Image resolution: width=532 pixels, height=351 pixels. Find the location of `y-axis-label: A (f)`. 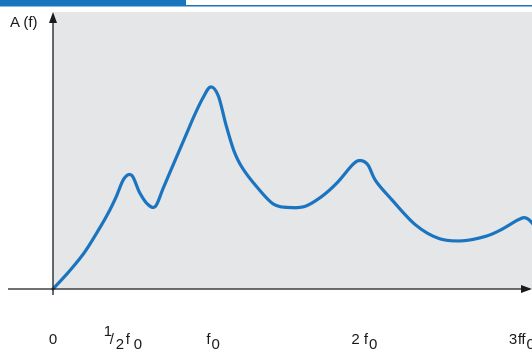

y-axis-label: A (f) is located at coordinates (24, 22).